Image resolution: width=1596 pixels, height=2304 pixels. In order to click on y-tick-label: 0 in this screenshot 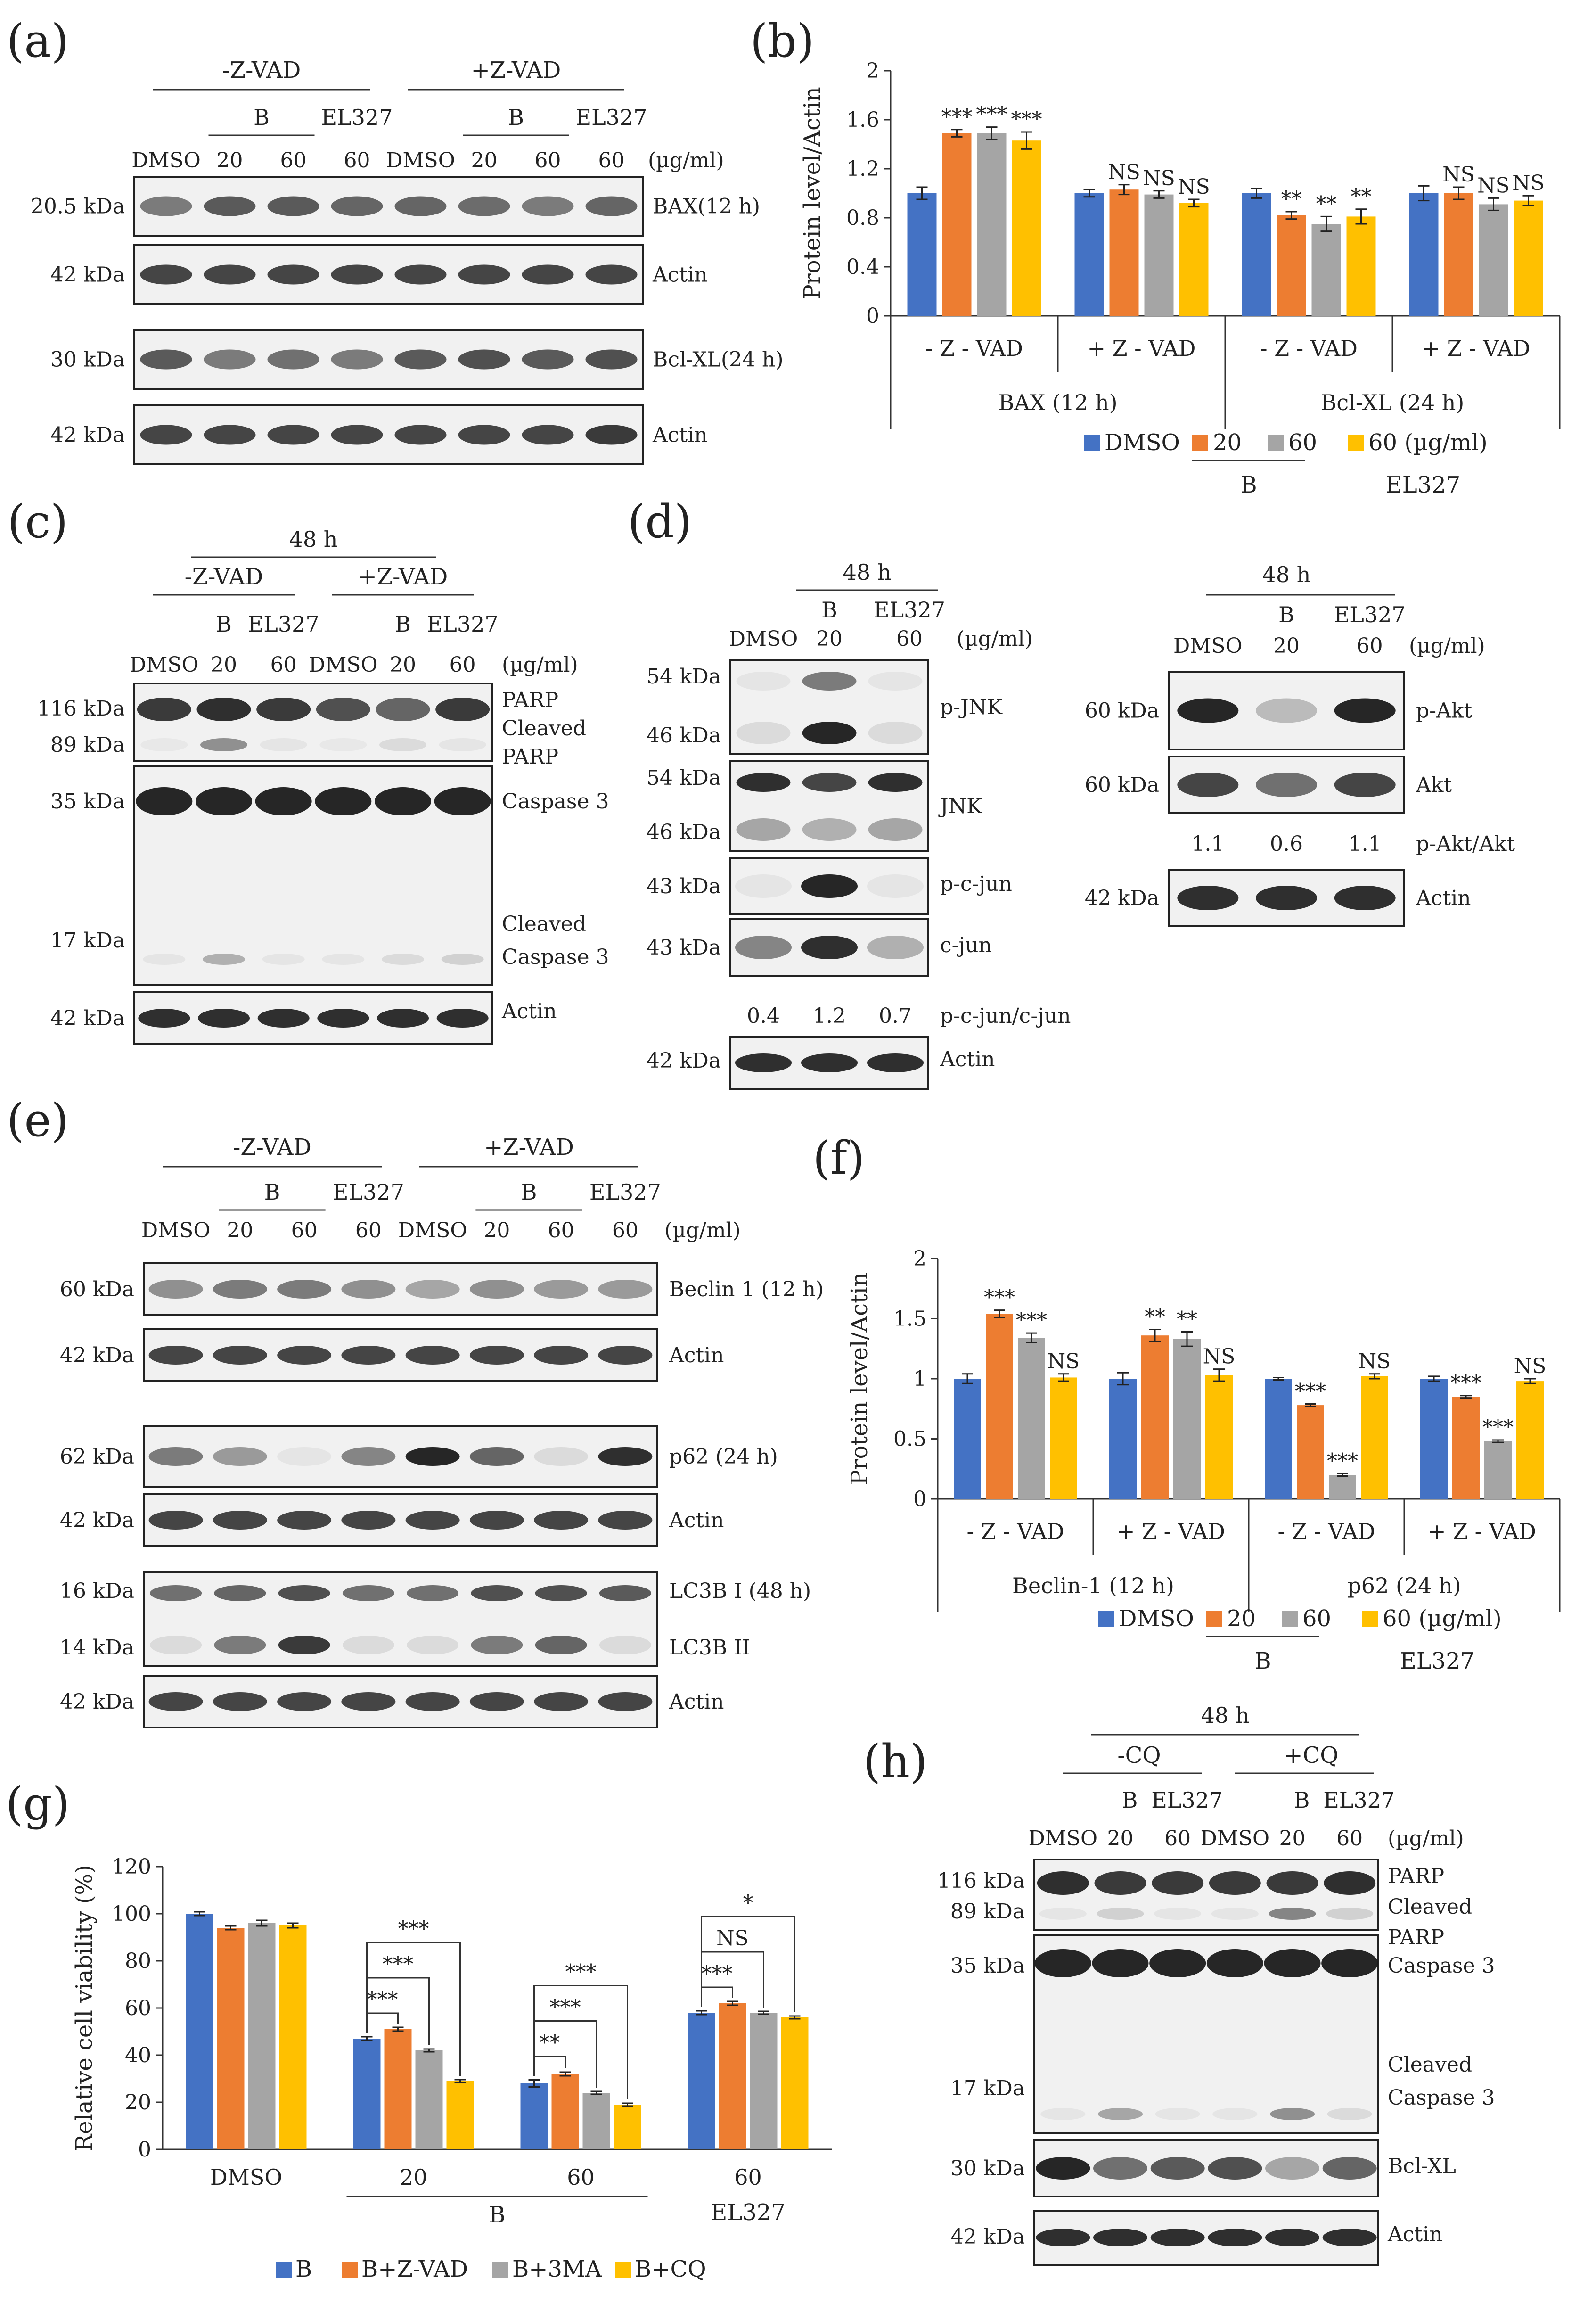, I will do `click(872, 316)`.